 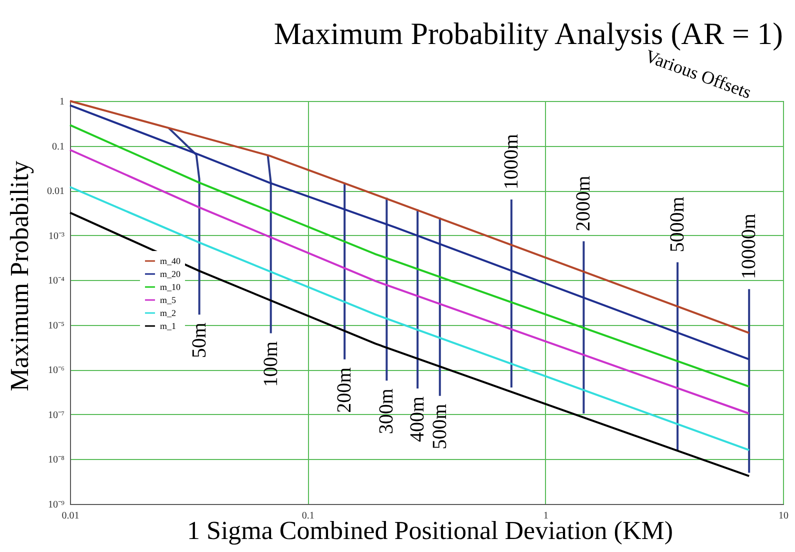 I want to click on legend-label: m_20, so click(x=170, y=274).